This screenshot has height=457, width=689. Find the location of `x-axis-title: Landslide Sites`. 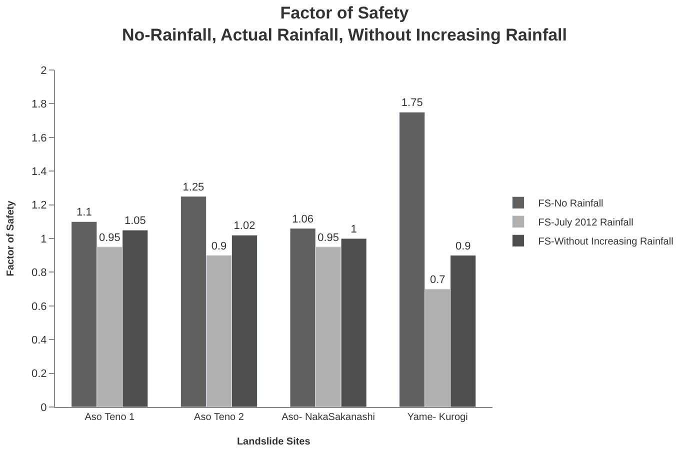

x-axis-title: Landslide Sites is located at coordinates (273, 442).